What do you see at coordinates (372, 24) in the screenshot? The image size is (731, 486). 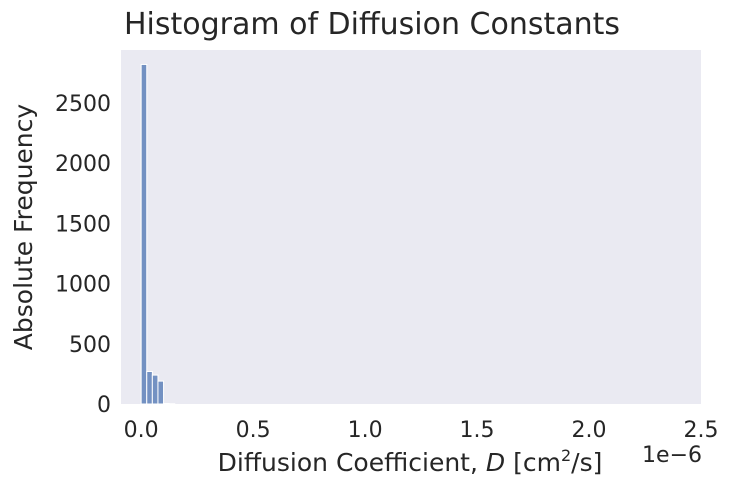 I see `chart-title: Histogram of Diffusion Constants` at bounding box center [372, 24].